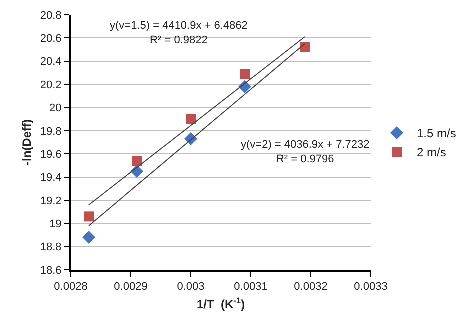 The height and width of the screenshot is (330, 474). What do you see at coordinates (51, 132) in the screenshot?
I see `y-tick-label: 19.8` at bounding box center [51, 132].